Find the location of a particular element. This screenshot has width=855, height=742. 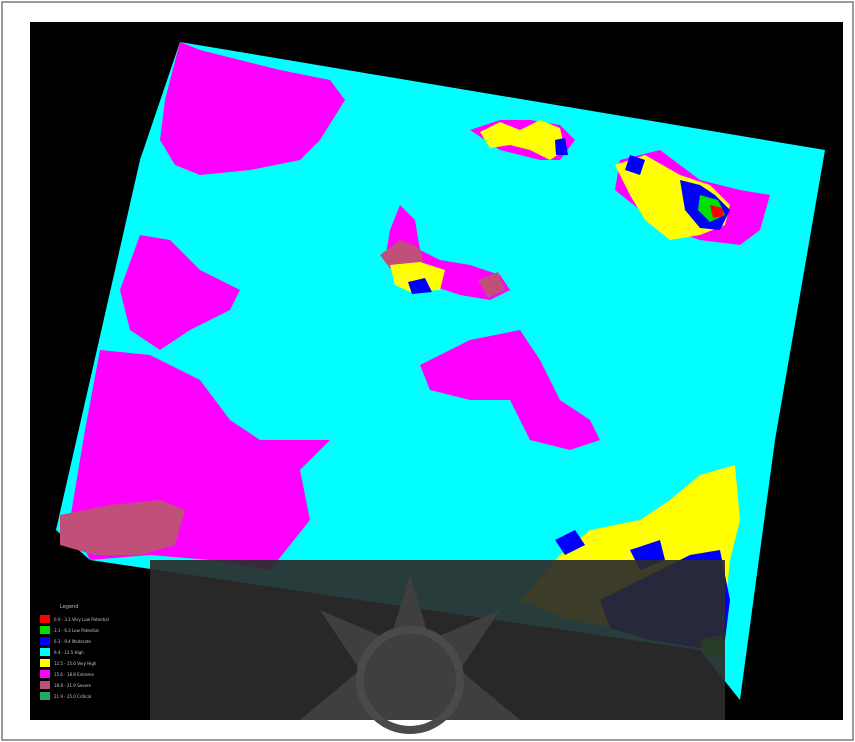

legend-label: 12.5 - 15.6 Very High is located at coordinates (75, 663).